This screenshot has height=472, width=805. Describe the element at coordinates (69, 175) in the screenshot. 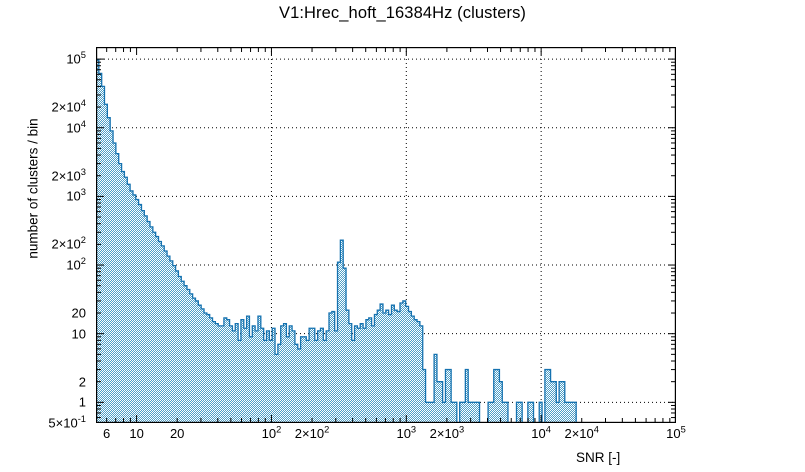

I see `y-tick-label: 2×10³` at that location.